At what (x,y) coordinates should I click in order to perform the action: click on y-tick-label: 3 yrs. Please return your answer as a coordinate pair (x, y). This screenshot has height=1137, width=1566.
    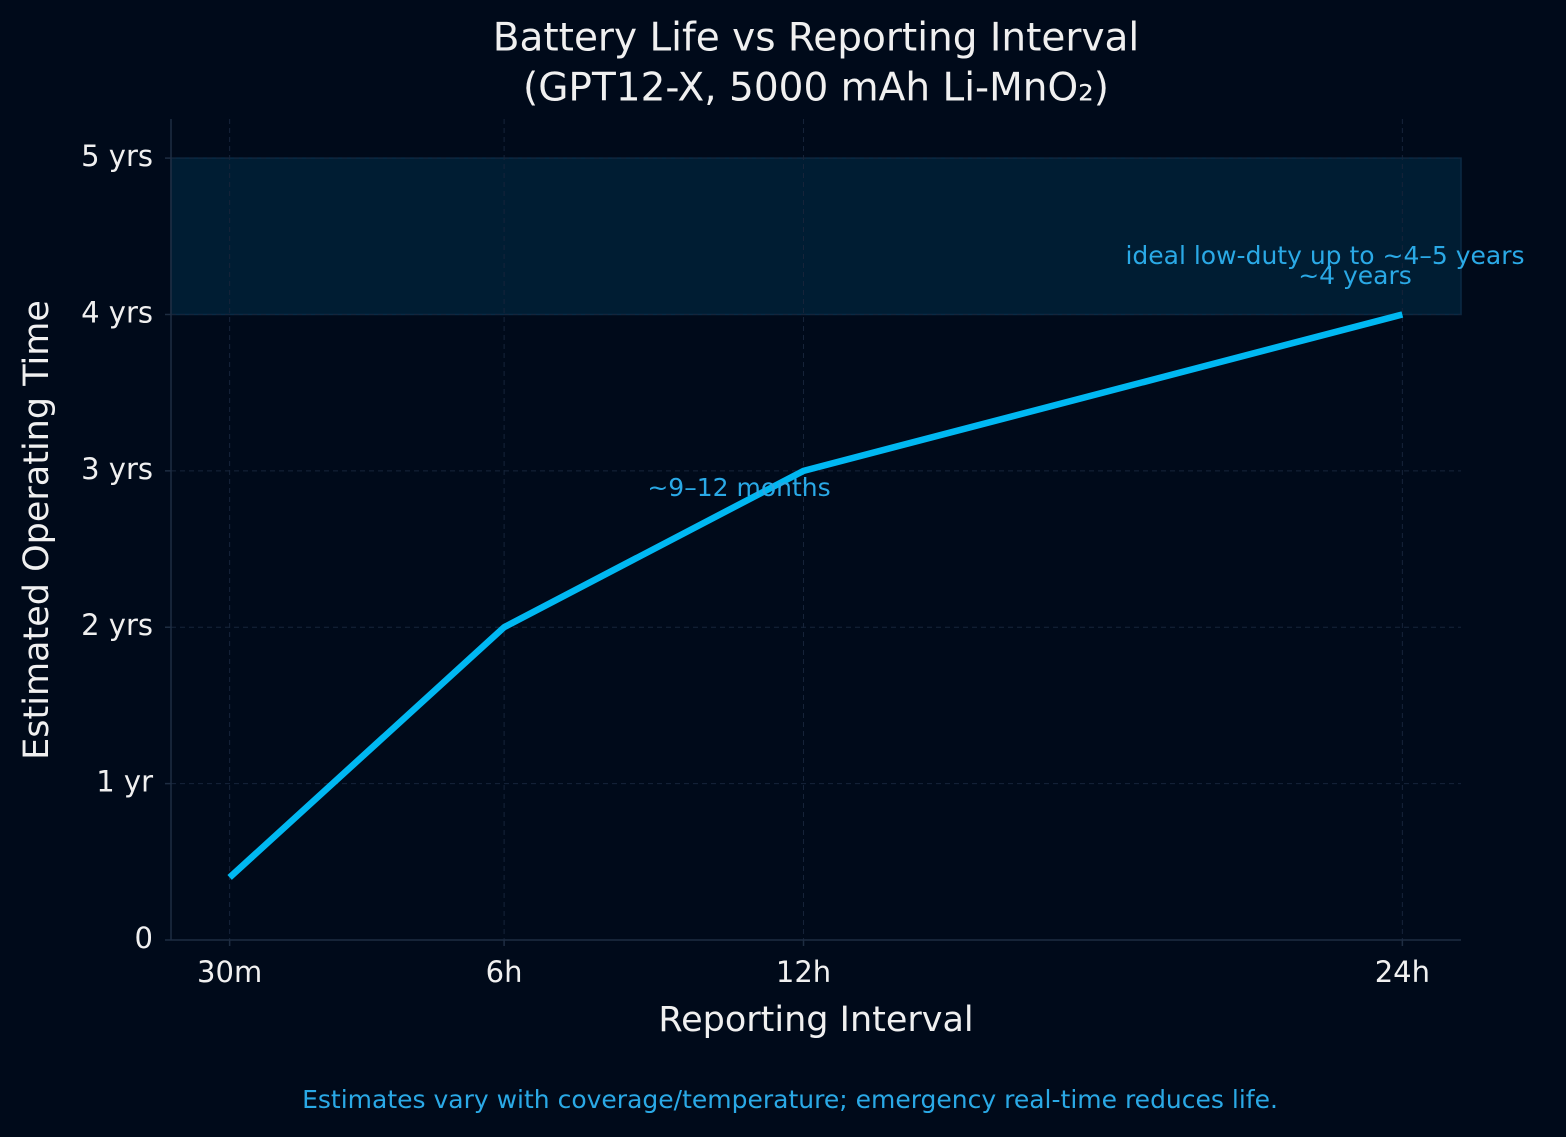
    Looking at the image, I should click on (117, 469).